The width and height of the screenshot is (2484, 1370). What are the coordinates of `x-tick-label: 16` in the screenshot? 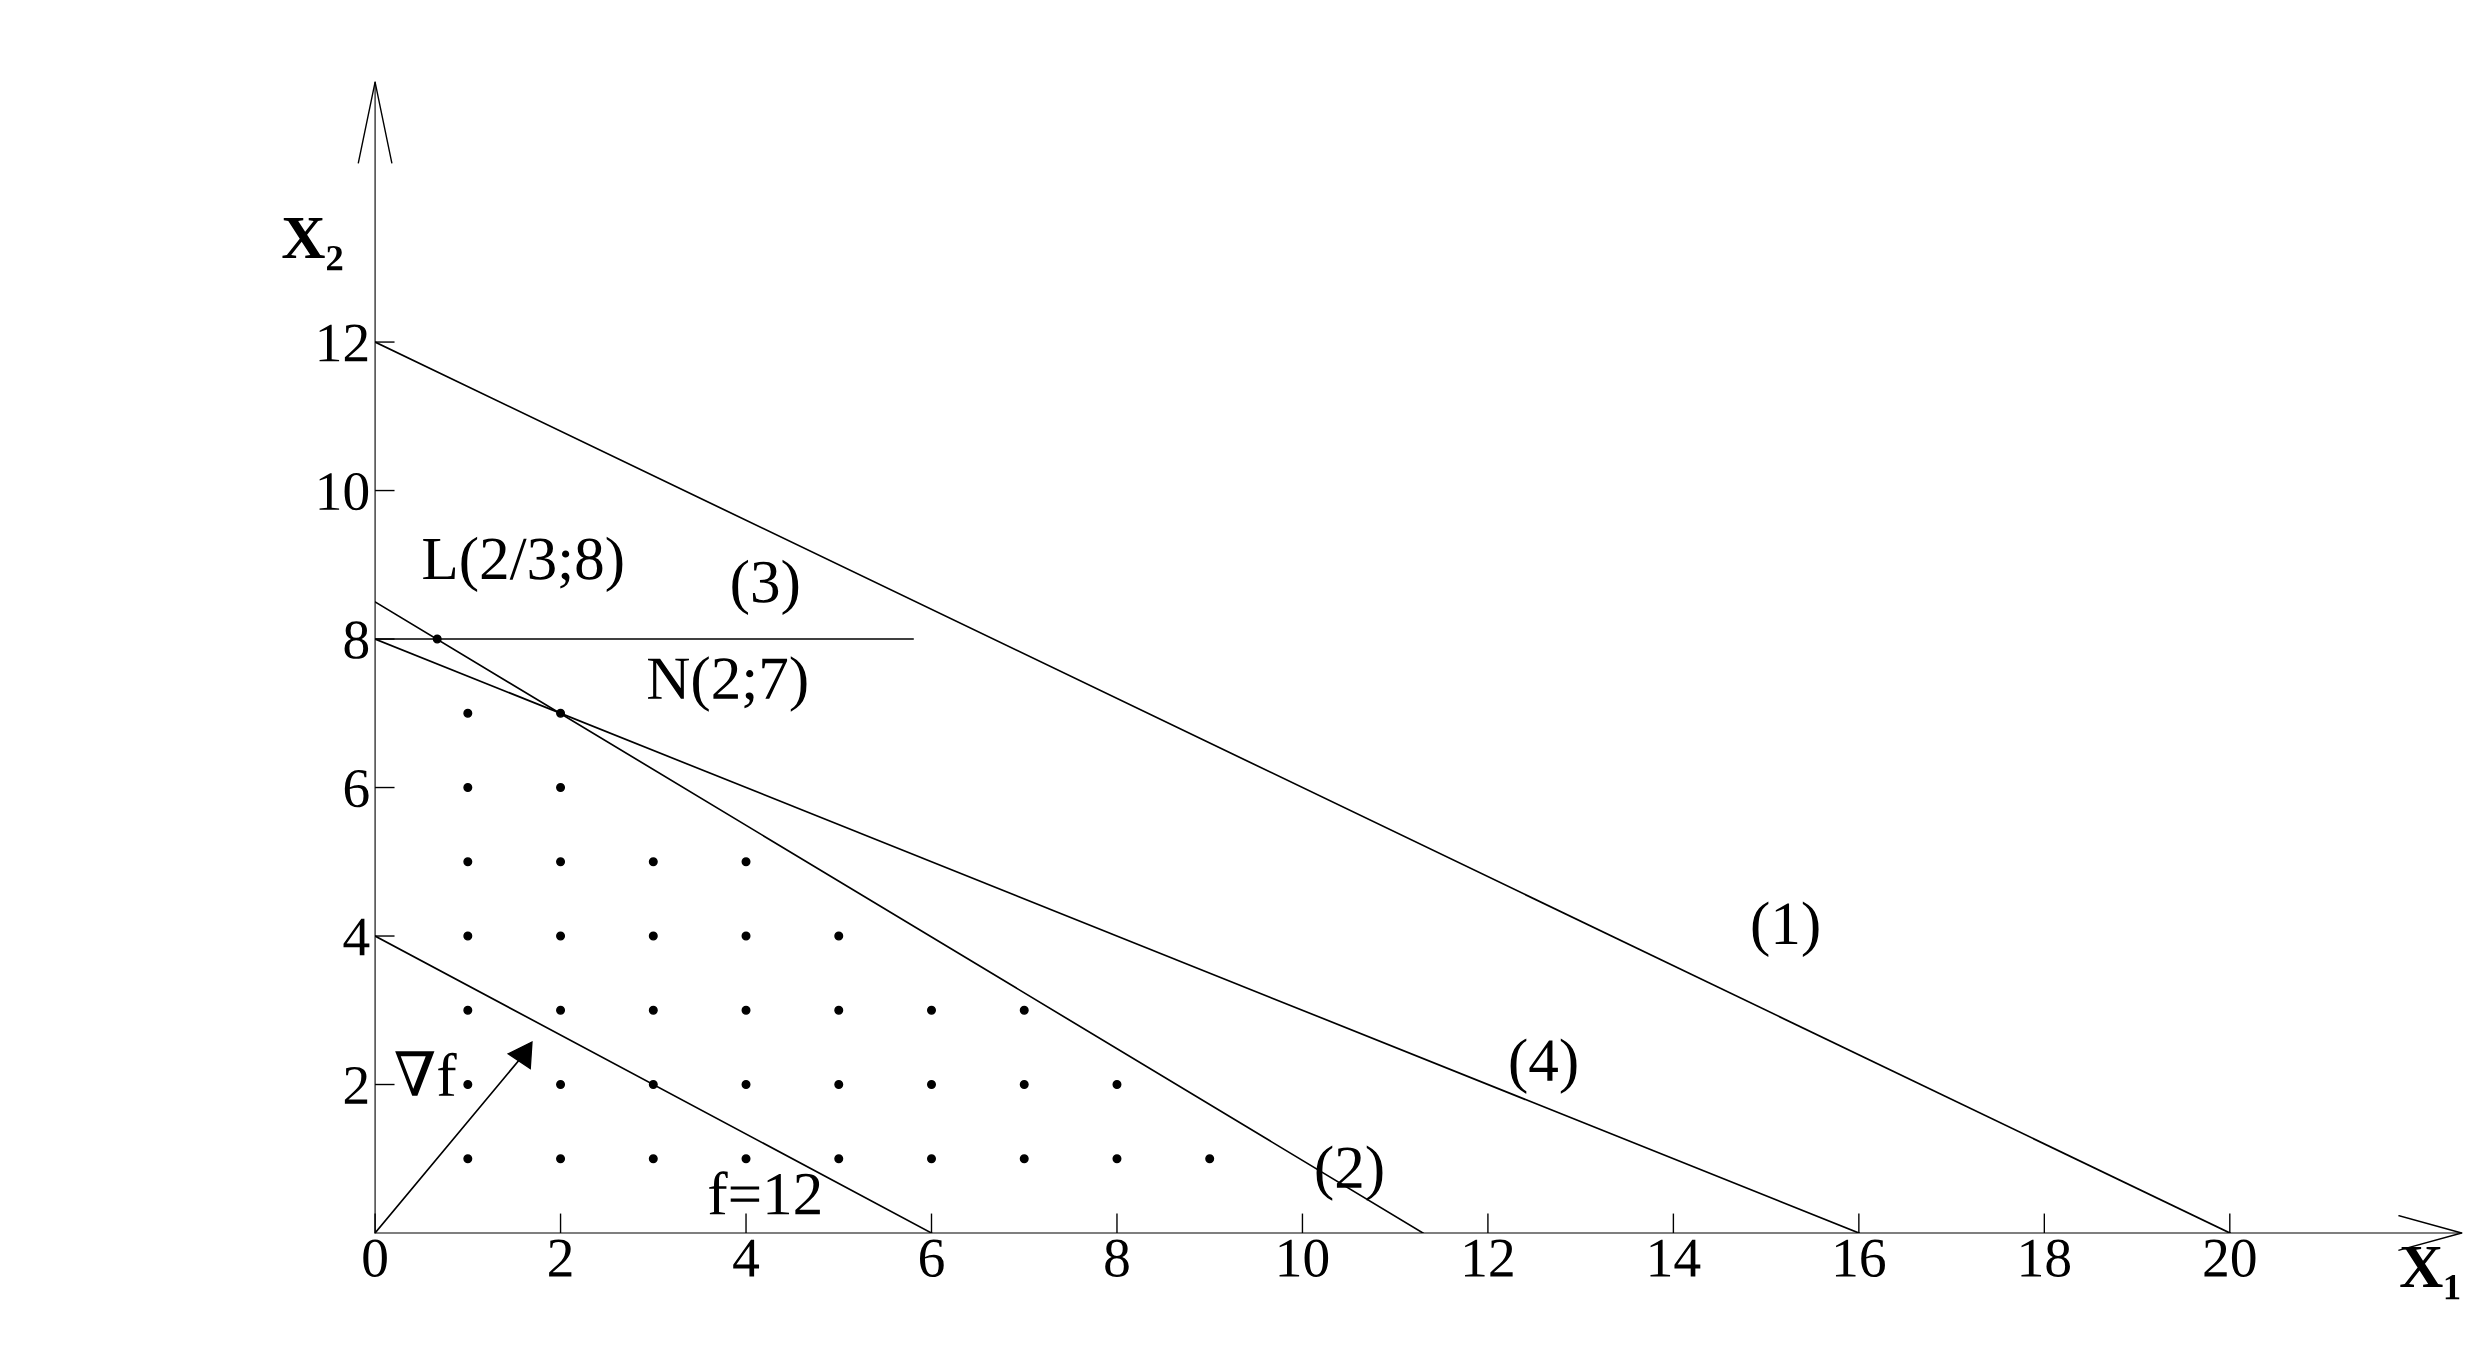 It's located at (1860, 1258).